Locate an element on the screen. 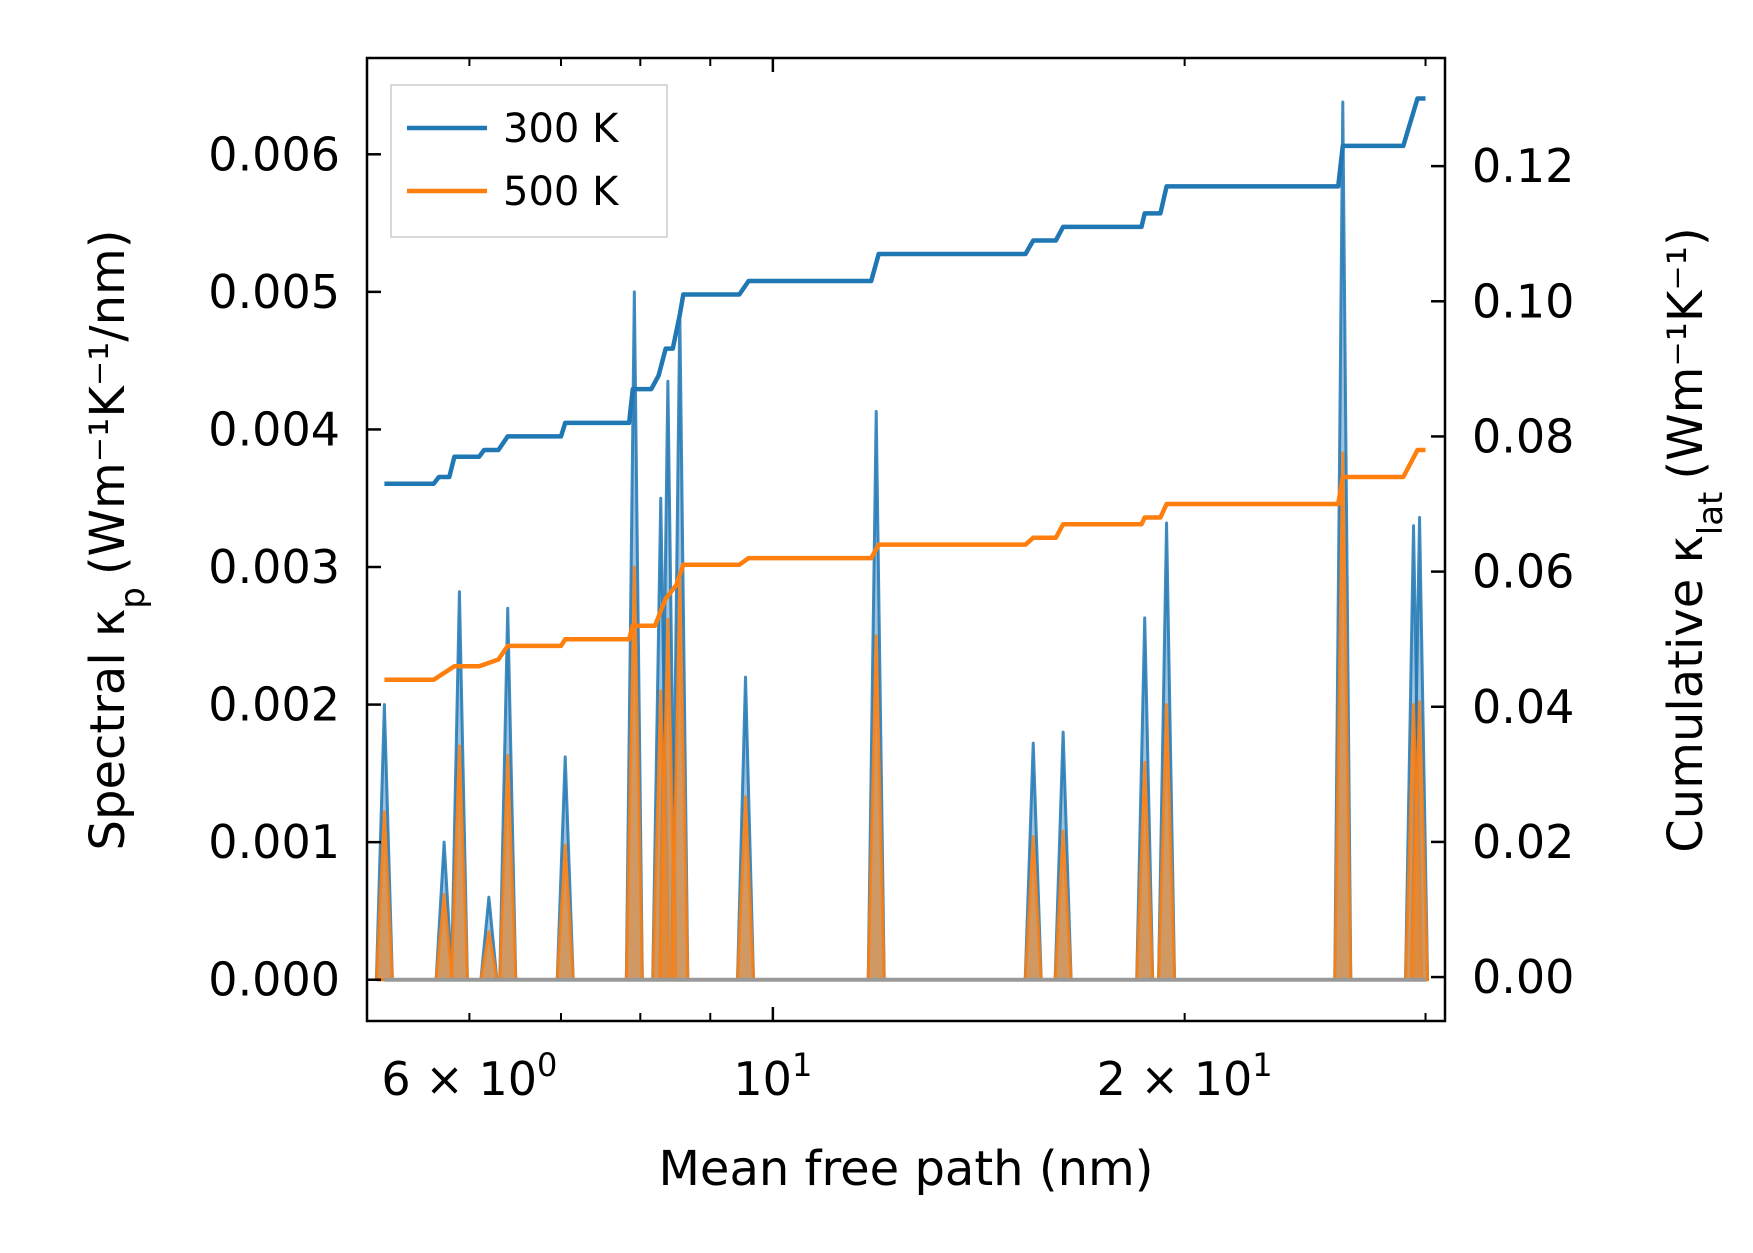  right-axis-title-units: (Wm⁻¹K⁻¹) is located at coordinates (1686, 353).